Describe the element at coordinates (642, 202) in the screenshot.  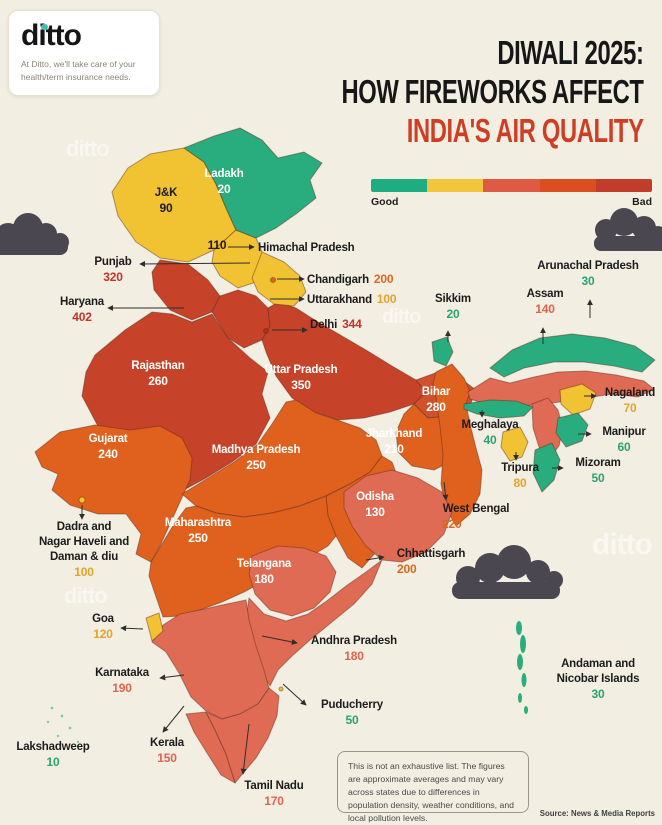
I see `legend-bad-label: Bad` at that location.